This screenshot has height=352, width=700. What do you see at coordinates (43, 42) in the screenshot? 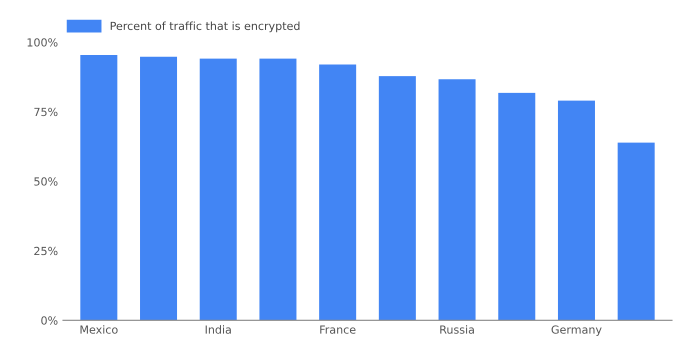
I see `y-tick-label: 100%` at bounding box center [43, 42].